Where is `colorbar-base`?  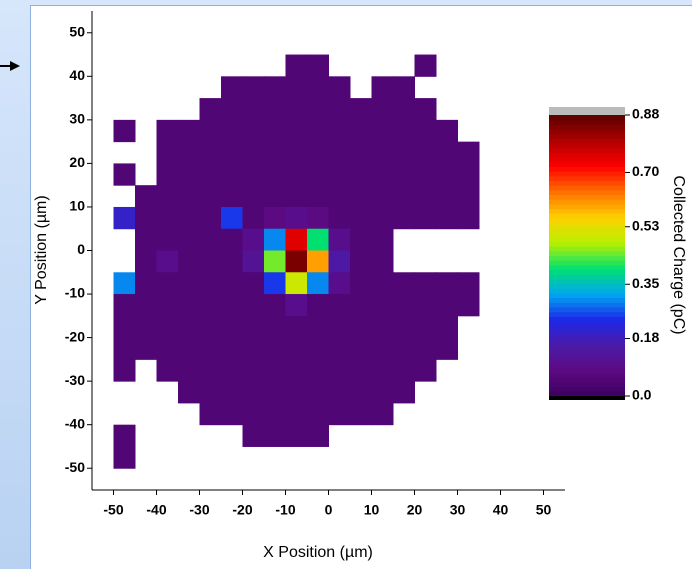 colorbar-base is located at coordinates (587, 398).